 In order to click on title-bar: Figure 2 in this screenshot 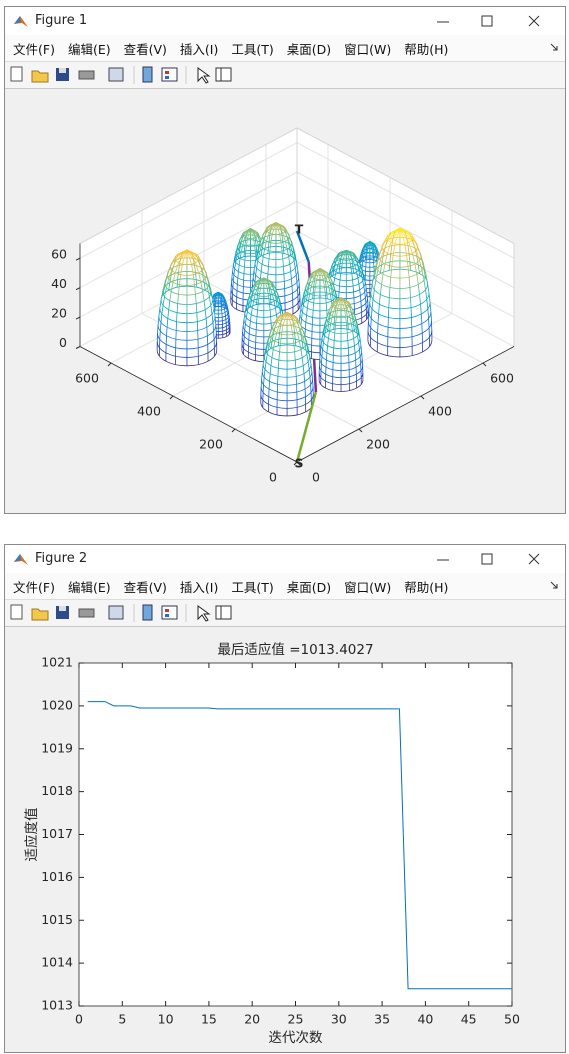, I will do `click(285, 559)`.